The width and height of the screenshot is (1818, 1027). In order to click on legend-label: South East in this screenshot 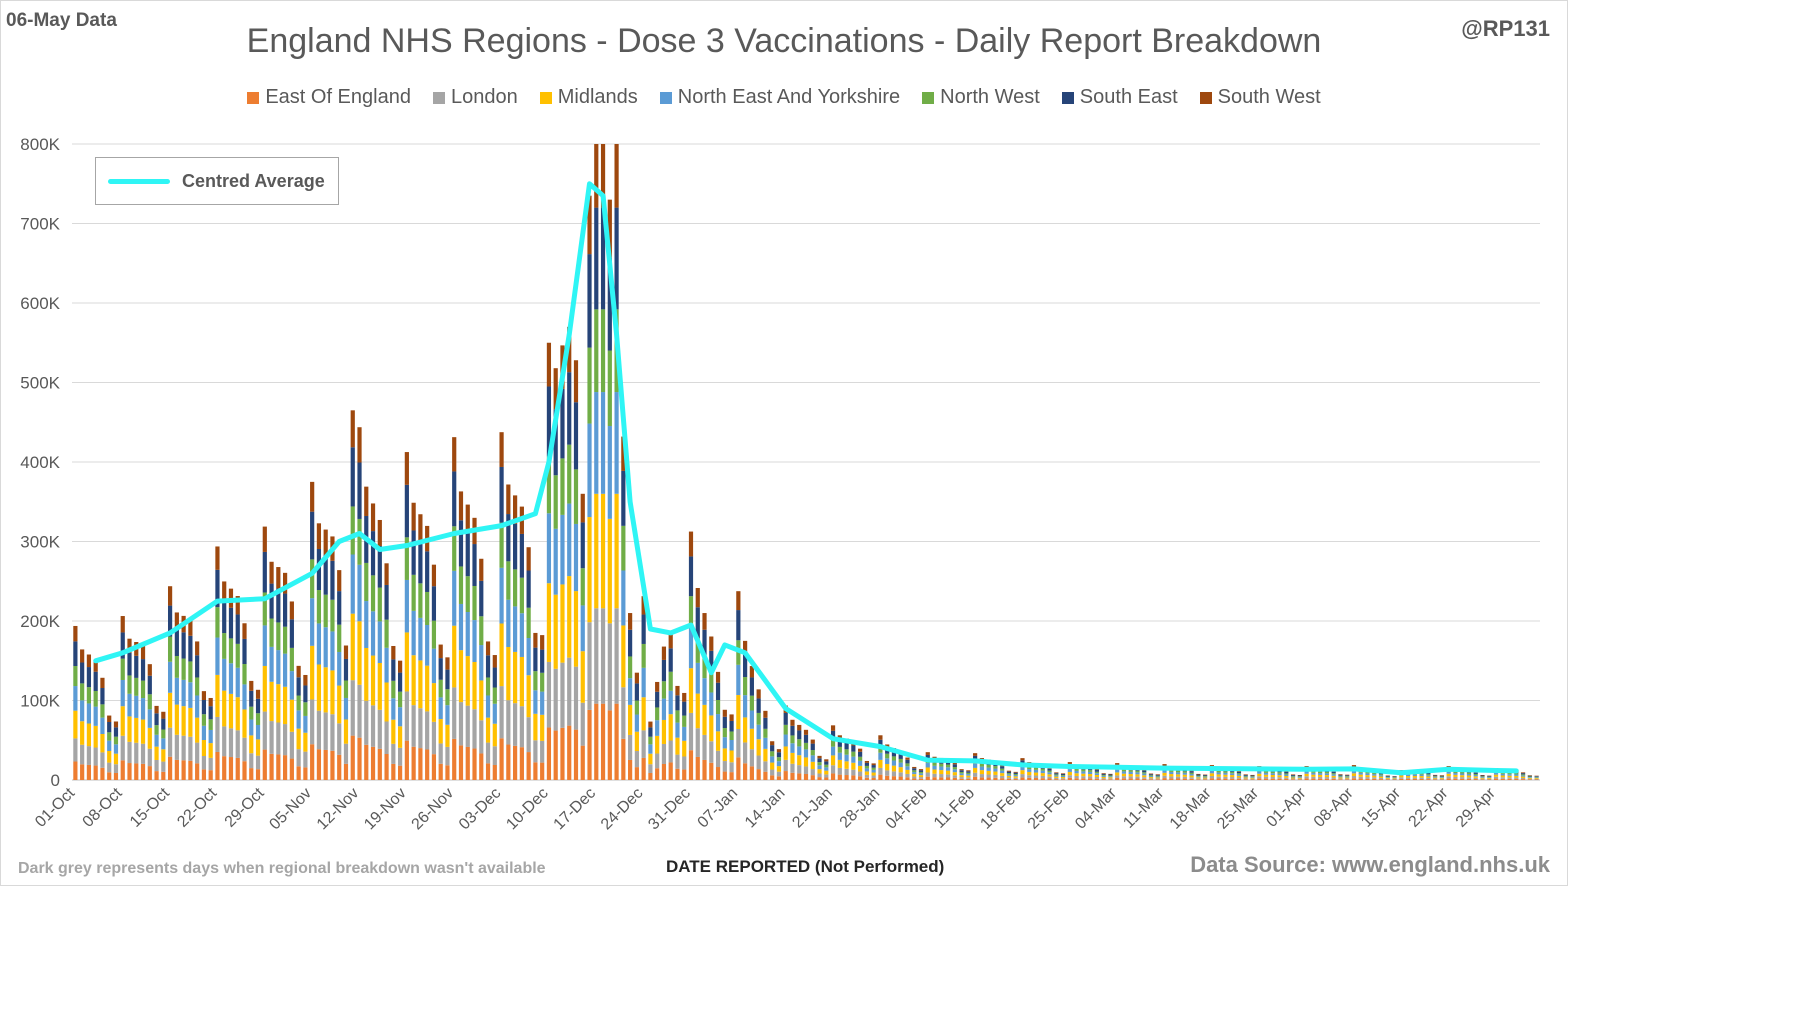, I will do `click(1128, 97)`.